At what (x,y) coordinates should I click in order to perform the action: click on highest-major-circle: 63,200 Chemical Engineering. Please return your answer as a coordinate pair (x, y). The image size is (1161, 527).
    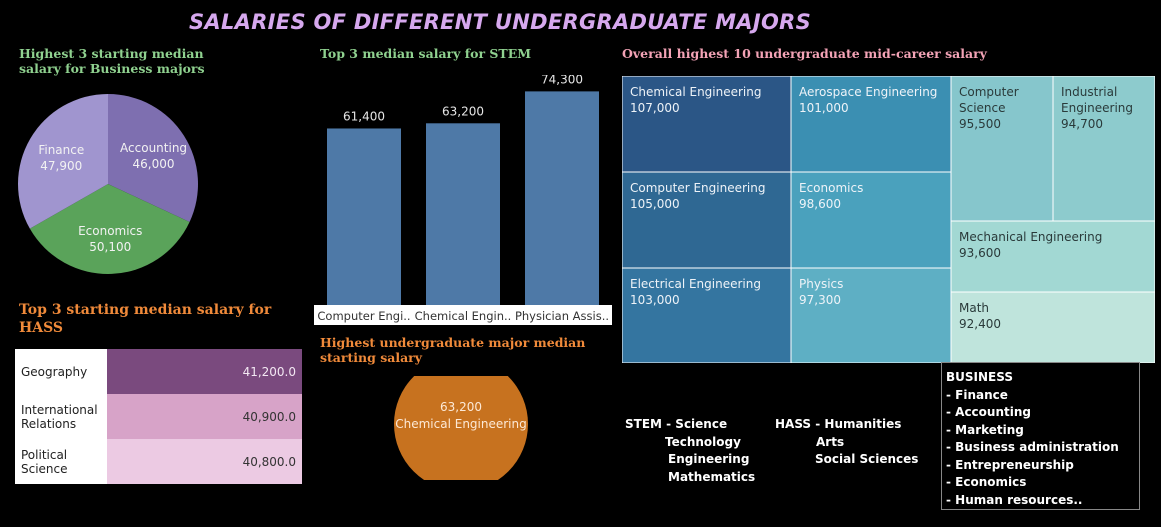
    Looking at the image, I should click on (461, 428).